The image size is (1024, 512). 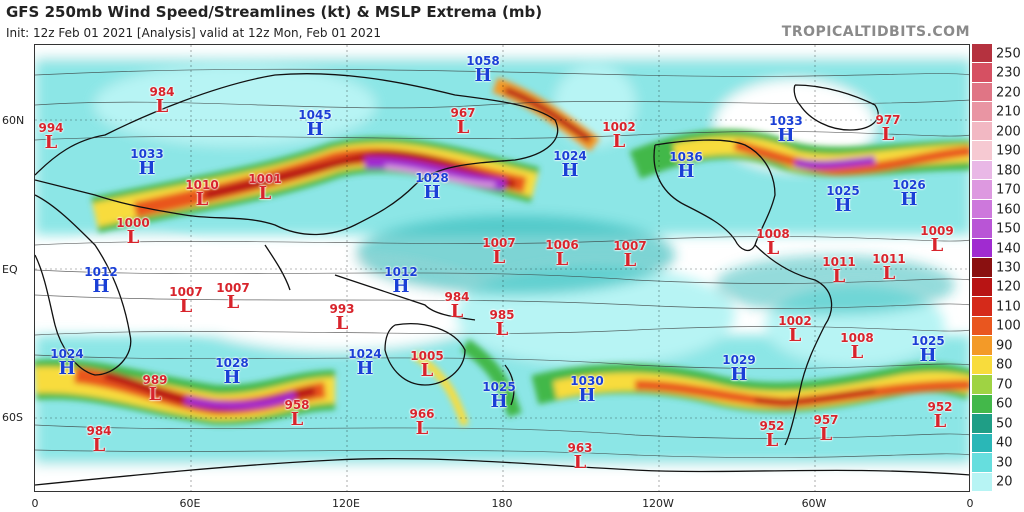 I want to click on pressure-value: 1029, so click(x=739, y=360).